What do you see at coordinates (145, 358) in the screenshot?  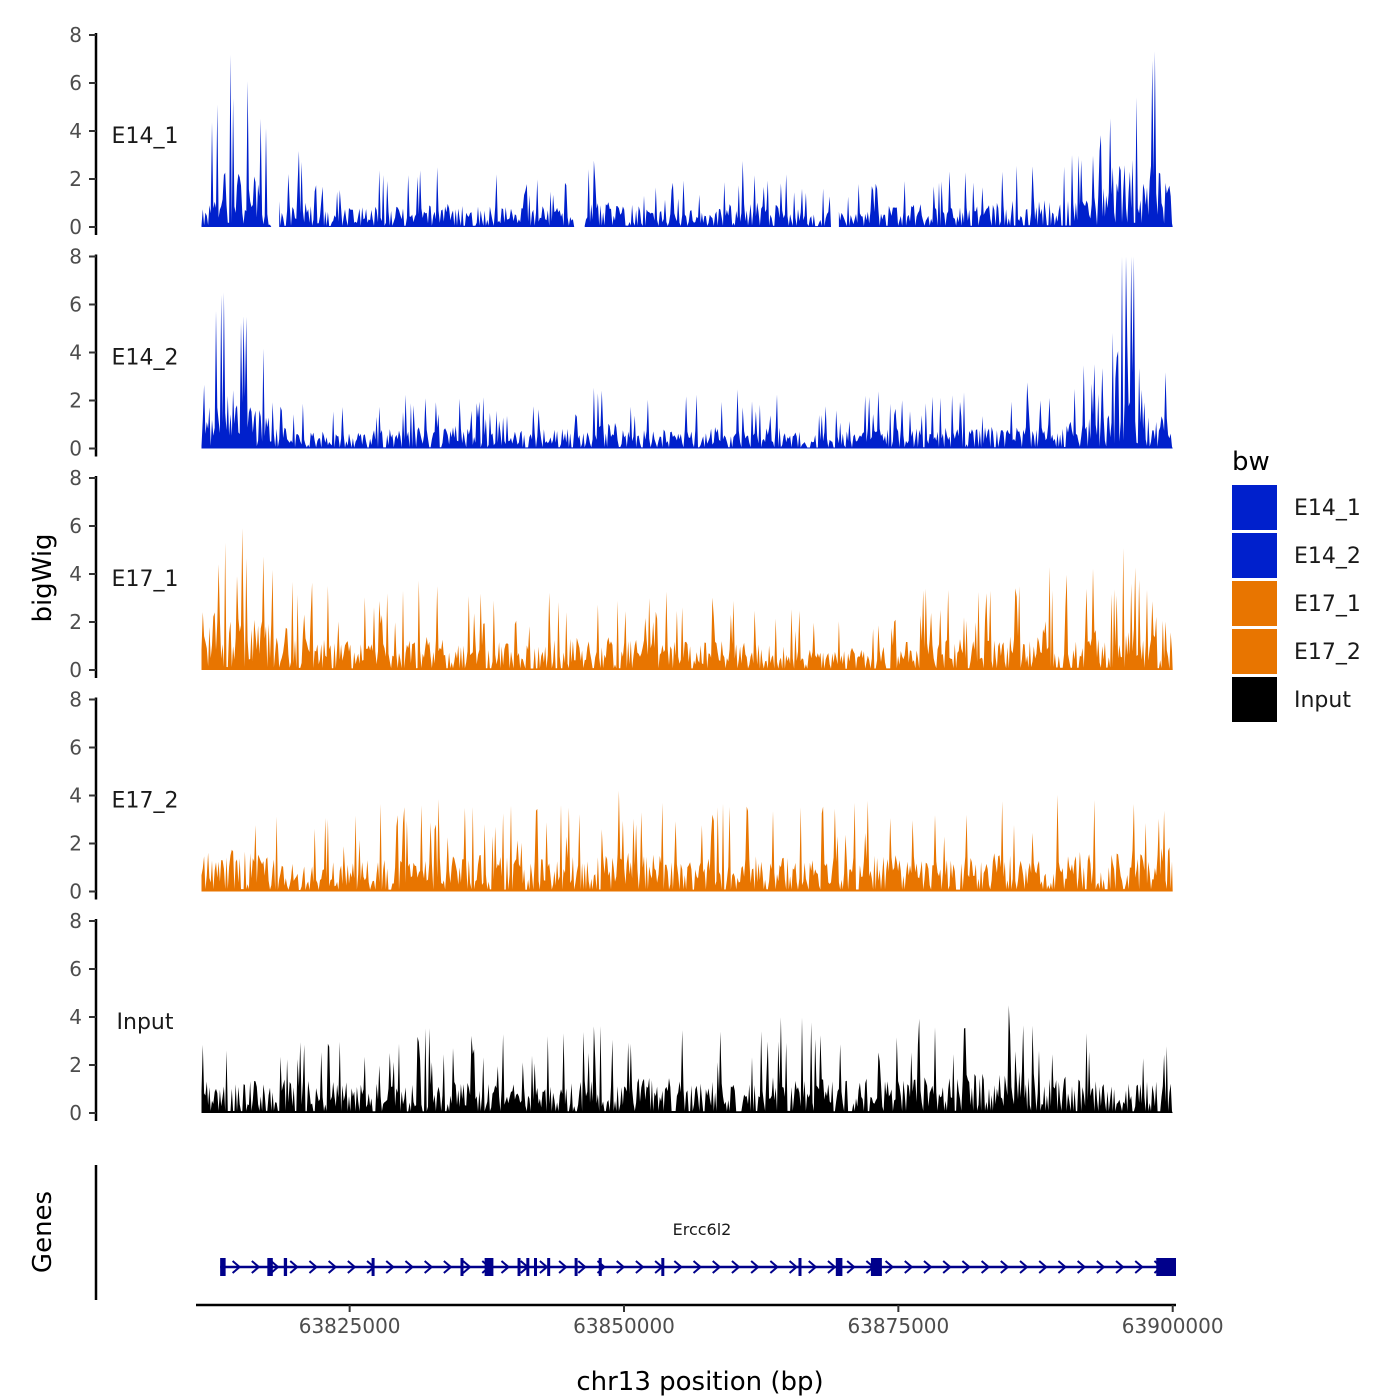 I see `track-label: E14_2` at bounding box center [145, 358].